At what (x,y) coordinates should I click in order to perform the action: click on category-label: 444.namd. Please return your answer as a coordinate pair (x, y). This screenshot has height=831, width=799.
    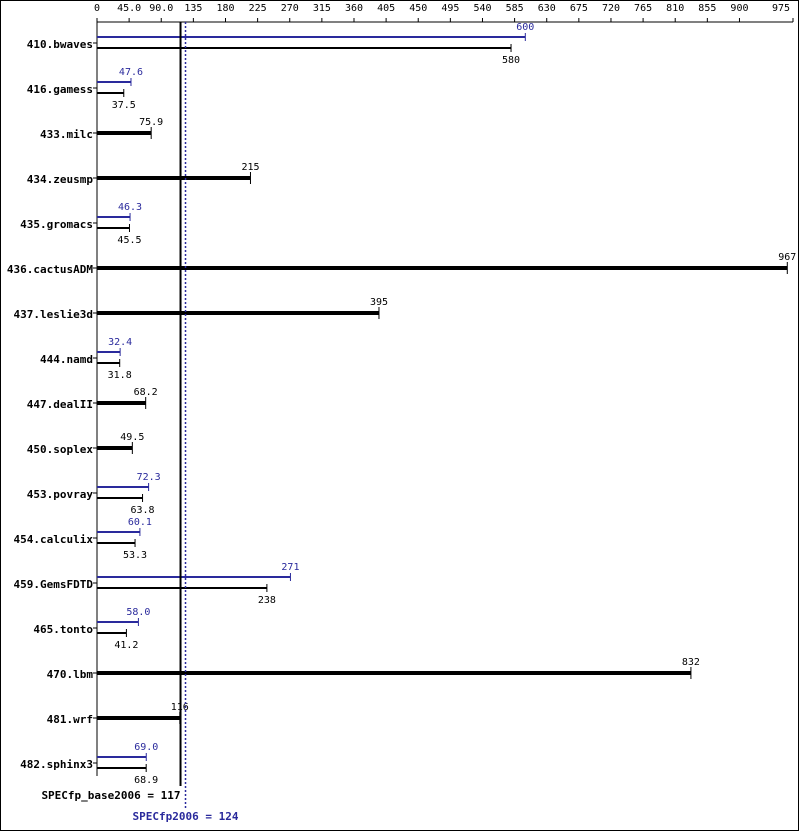
    Looking at the image, I should click on (66, 359).